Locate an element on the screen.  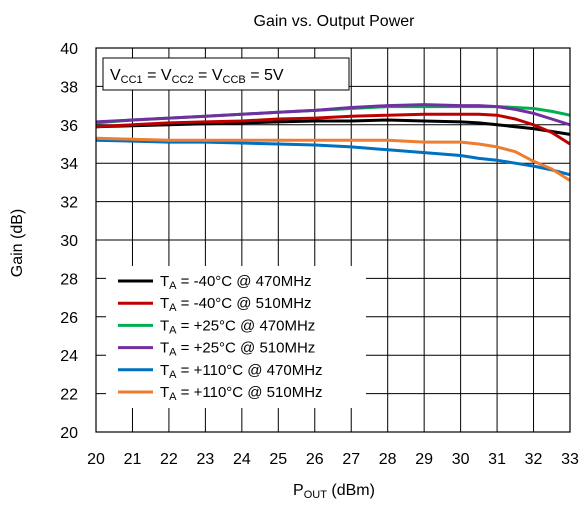
legend-label-3: TA = +25°C @ 510MHz is located at coordinates (237, 349).